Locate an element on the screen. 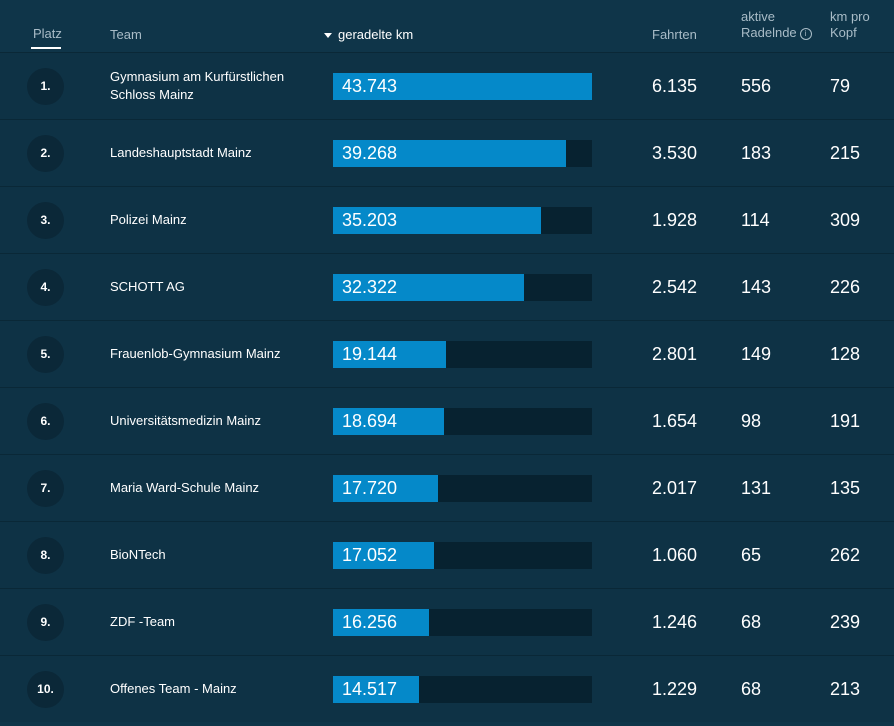  column-header-radelnde: aktive Radelnde i is located at coordinates (781, 25).